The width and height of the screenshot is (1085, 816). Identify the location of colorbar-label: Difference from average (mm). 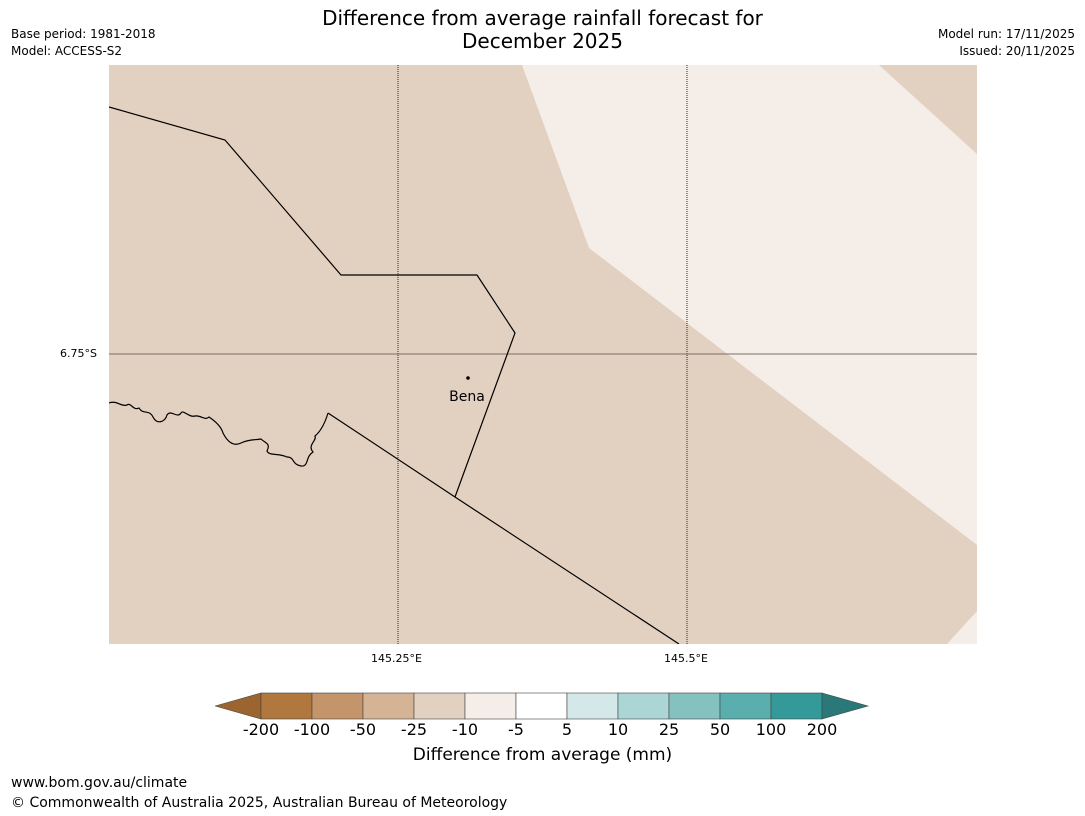
(542, 755).